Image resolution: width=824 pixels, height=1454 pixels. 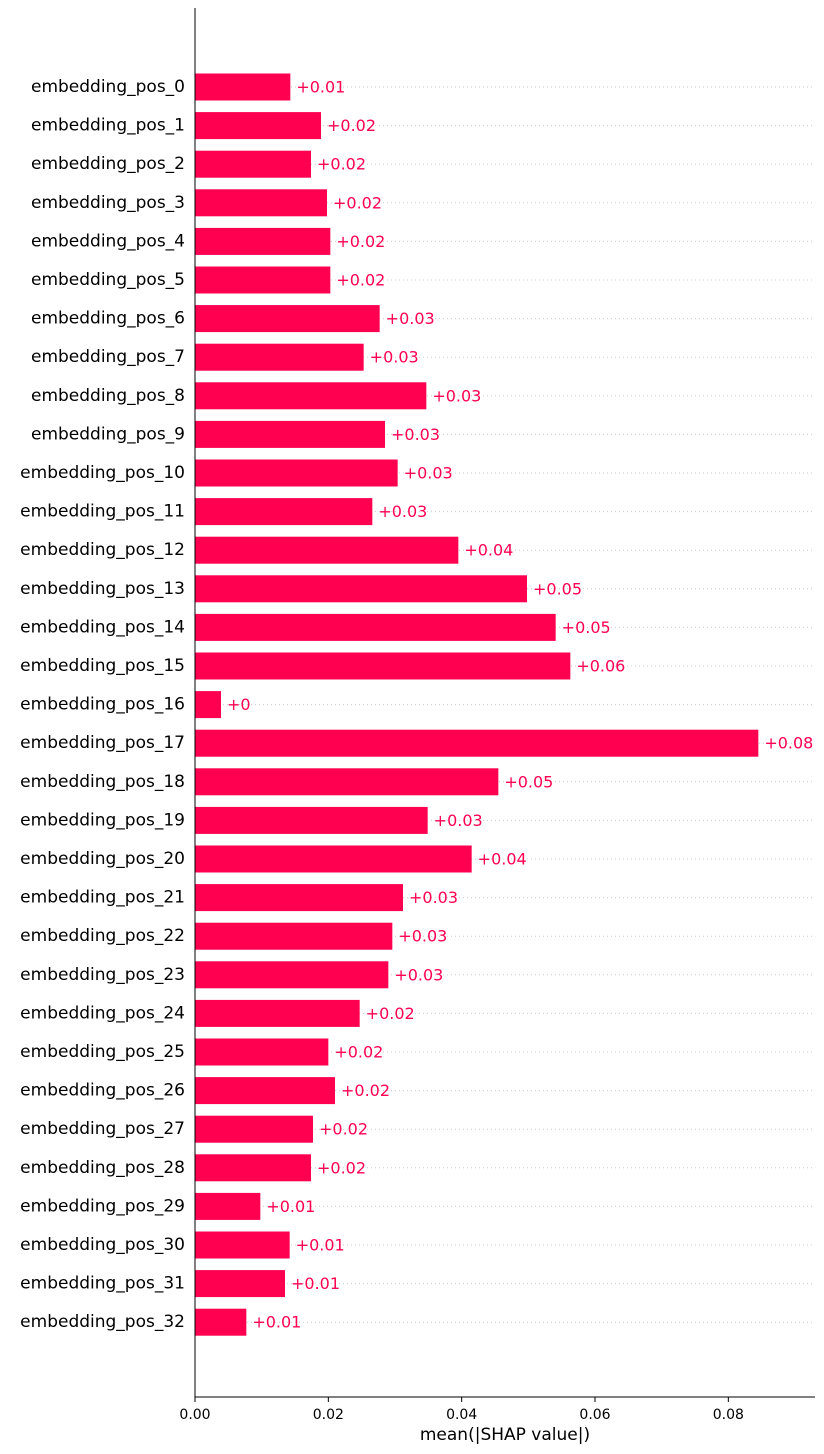 What do you see at coordinates (108, 126) in the screenshot?
I see `category-label: embedding_pos_1` at bounding box center [108, 126].